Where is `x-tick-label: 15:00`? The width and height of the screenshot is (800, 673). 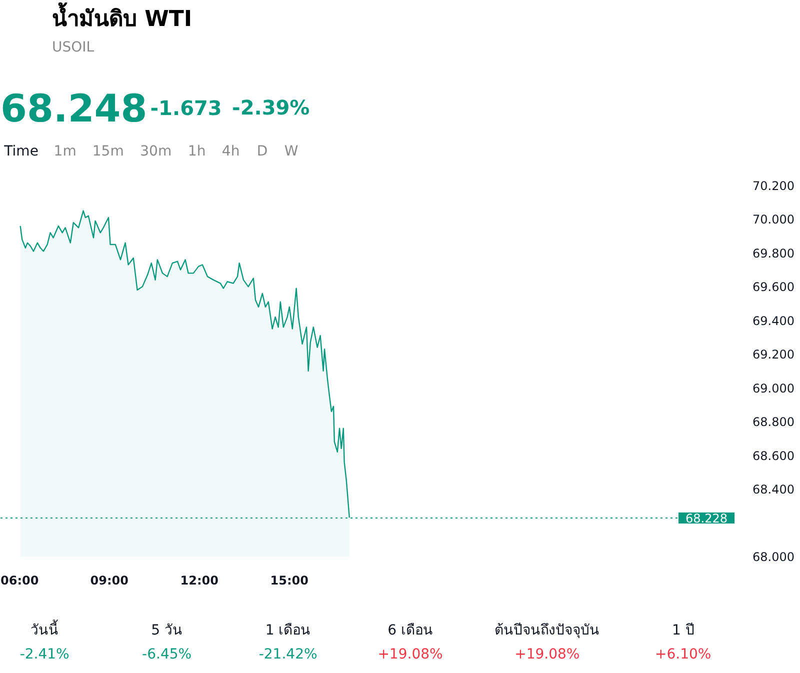
x-tick-label: 15:00 is located at coordinates (289, 581).